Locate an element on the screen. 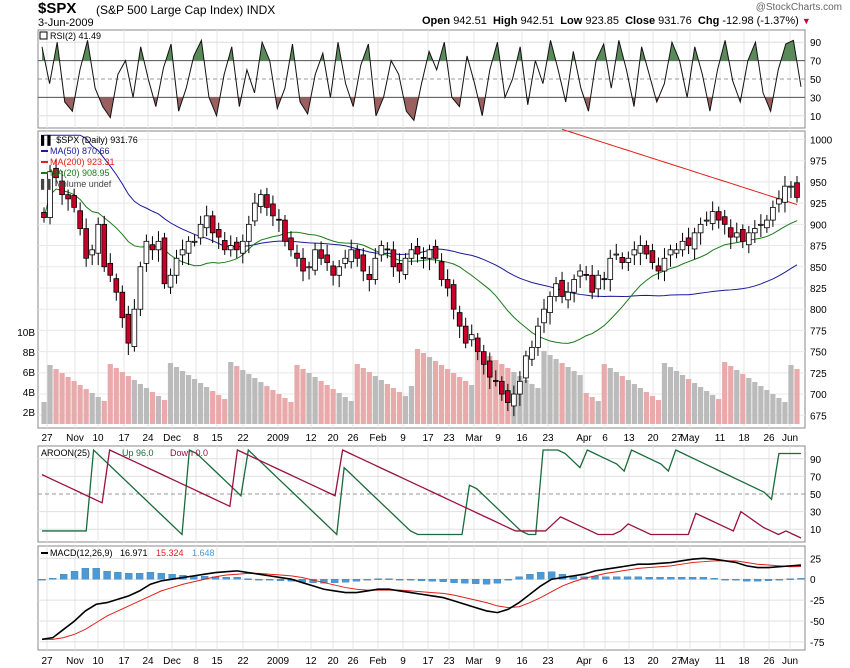  x-tick-label-top: Nov is located at coordinates (75, 438).